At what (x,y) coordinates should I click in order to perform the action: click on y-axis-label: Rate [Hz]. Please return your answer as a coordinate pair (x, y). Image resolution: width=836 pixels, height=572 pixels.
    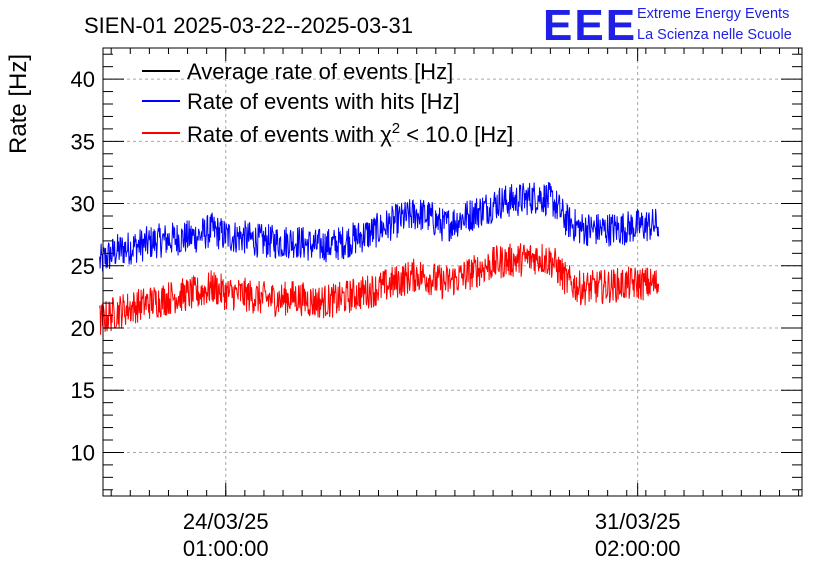
    Looking at the image, I should click on (18, 104).